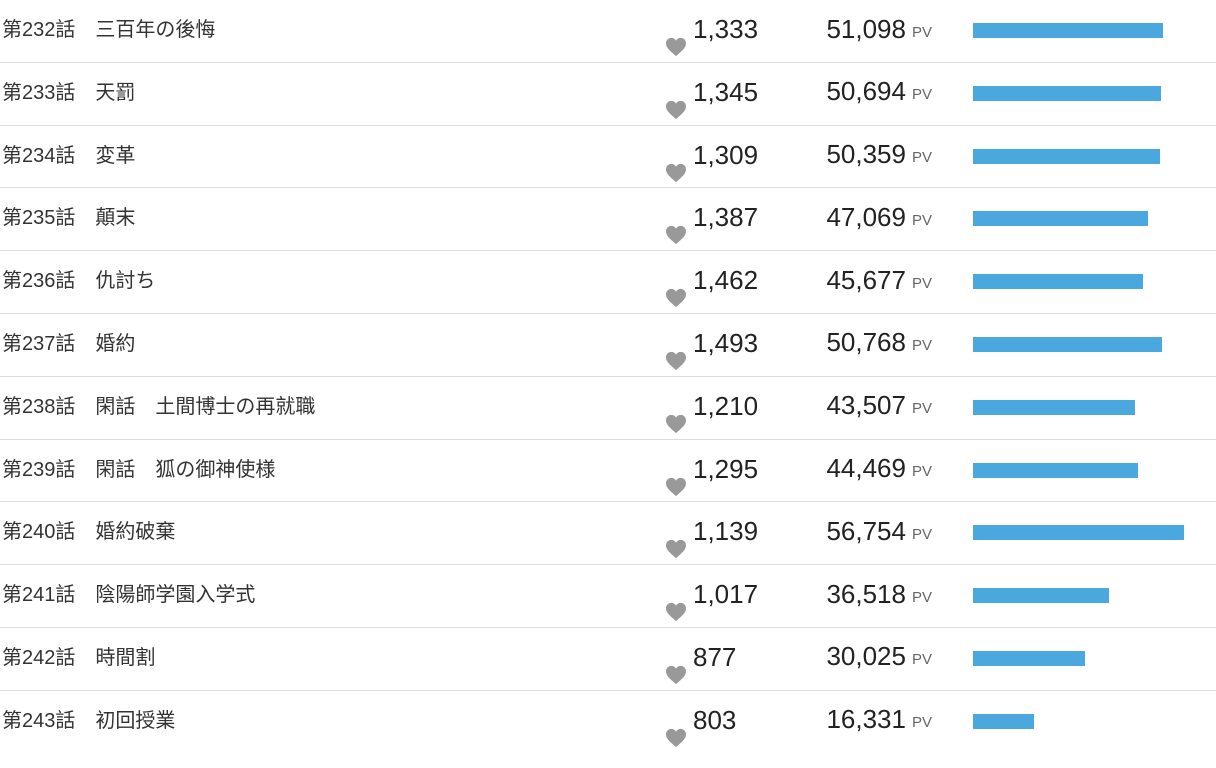  I want to click on episode-row: 第239話 閑話 狐の御神使様 1,295 44,469 PV, so click(608, 471).